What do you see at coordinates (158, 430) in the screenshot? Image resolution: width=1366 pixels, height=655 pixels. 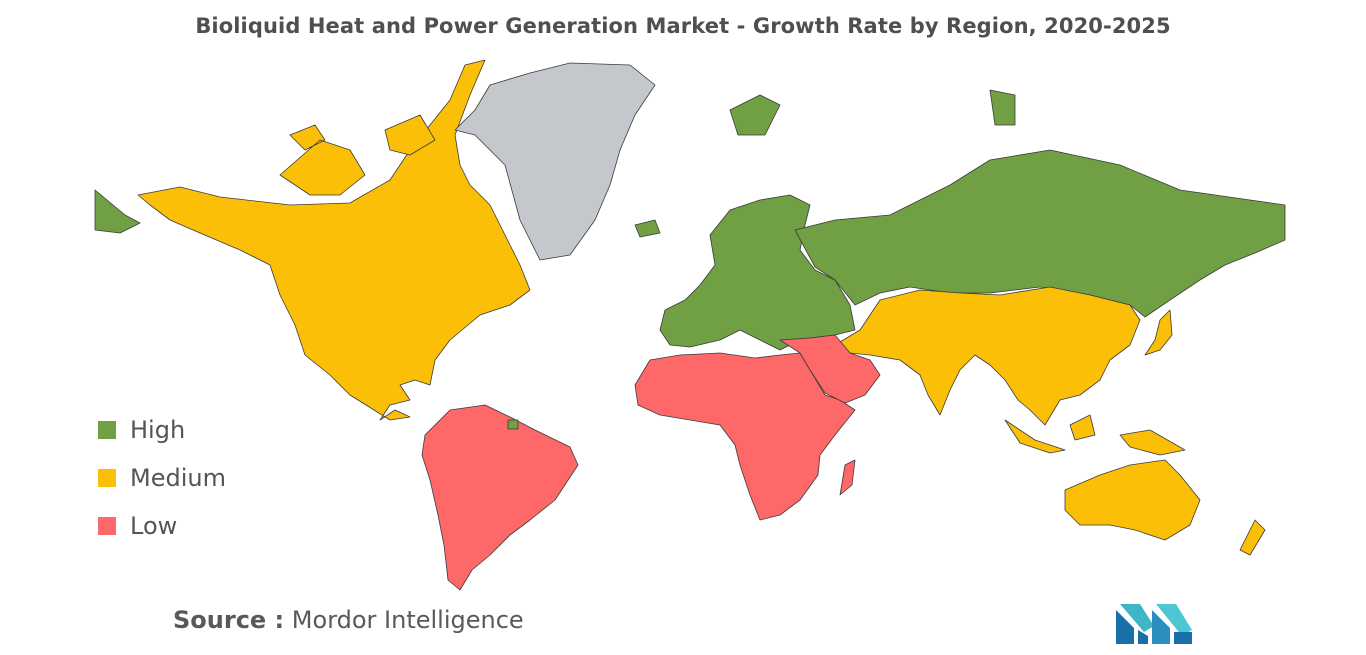 I see `legend-label-high: High` at bounding box center [158, 430].